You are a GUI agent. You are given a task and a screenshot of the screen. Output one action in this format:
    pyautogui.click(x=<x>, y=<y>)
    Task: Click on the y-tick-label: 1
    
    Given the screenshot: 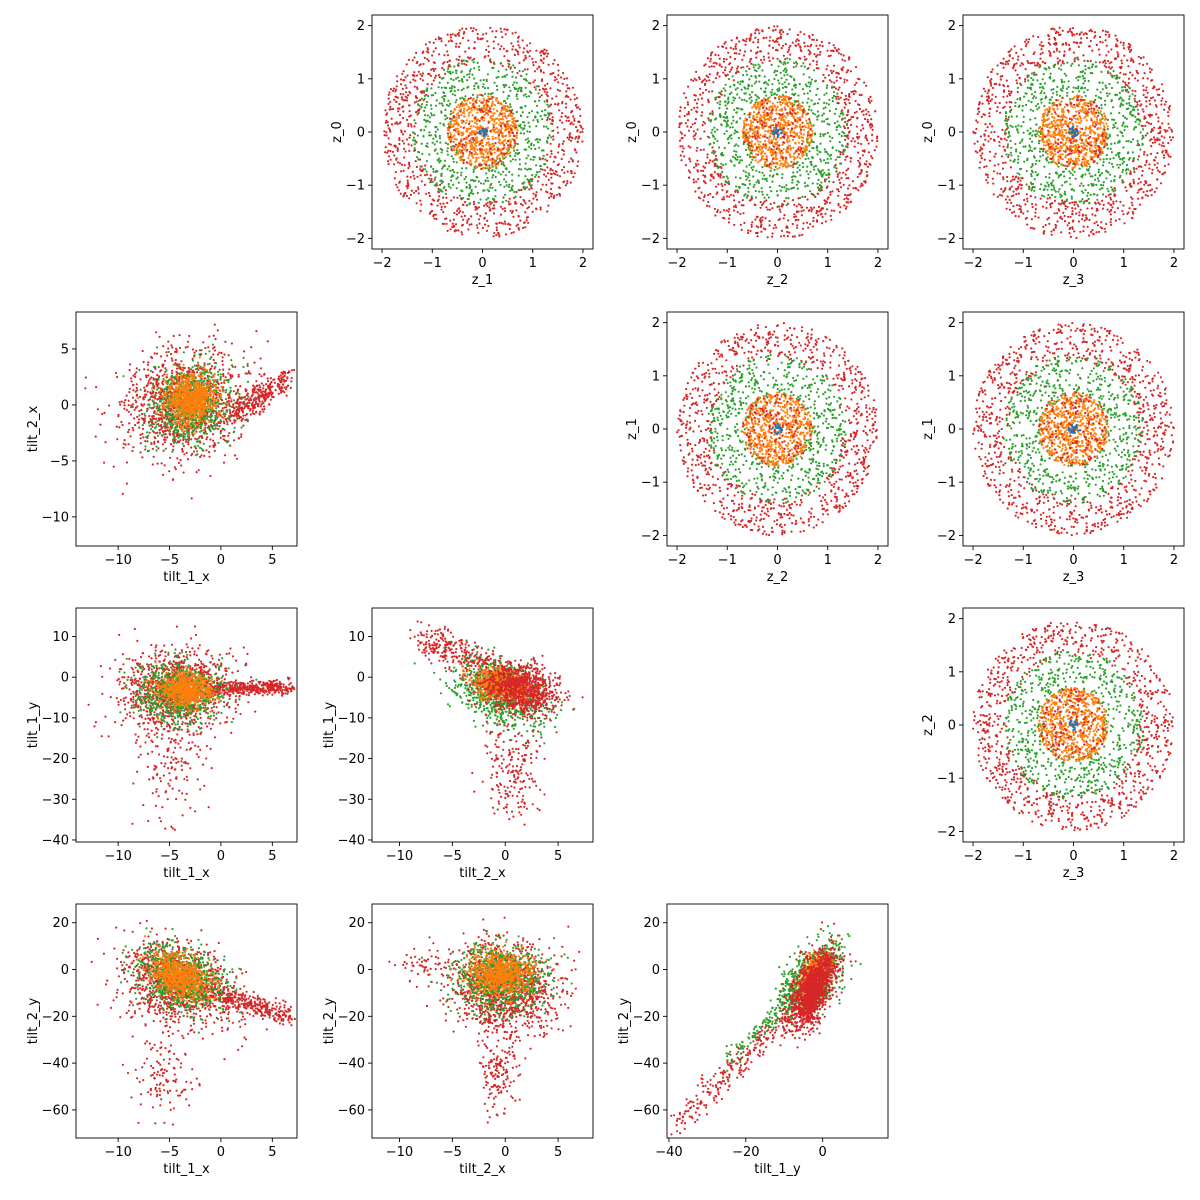 What is the action you would take?
    pyautogui.click(x=656, y=79)
    